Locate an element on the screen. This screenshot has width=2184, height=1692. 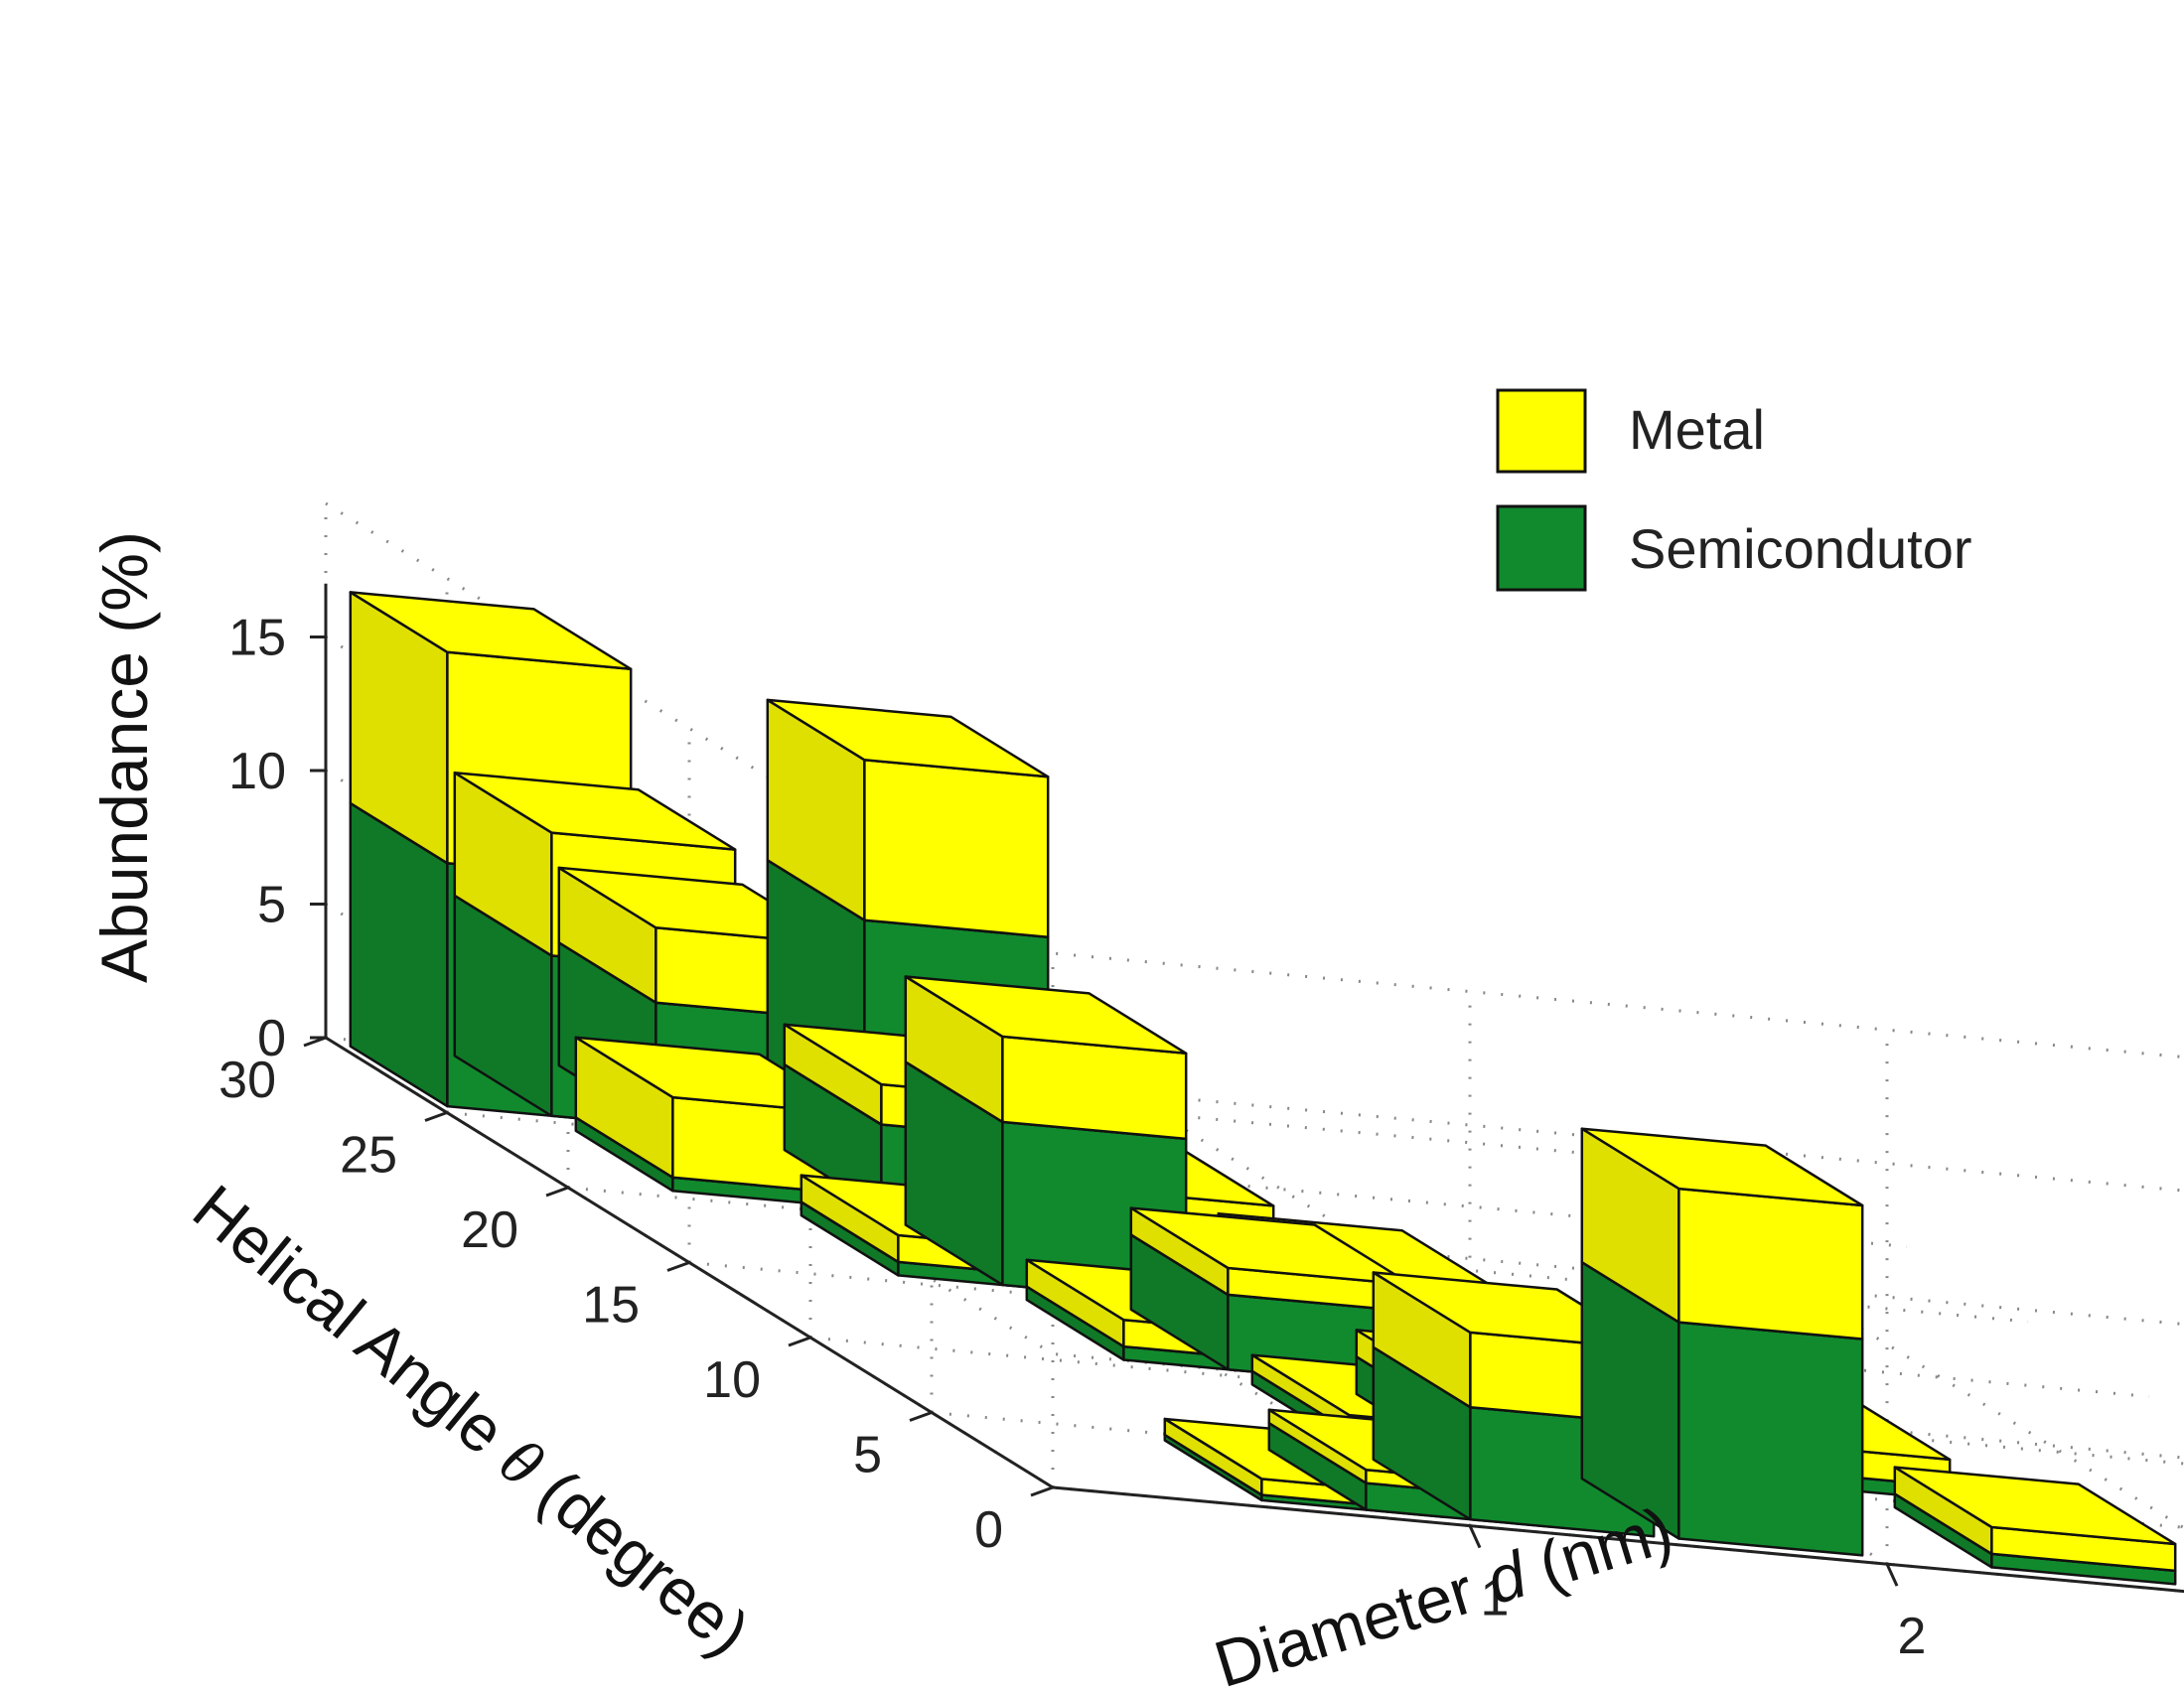
z-tick-label-3: 15 is located at coordinates (257, 638).